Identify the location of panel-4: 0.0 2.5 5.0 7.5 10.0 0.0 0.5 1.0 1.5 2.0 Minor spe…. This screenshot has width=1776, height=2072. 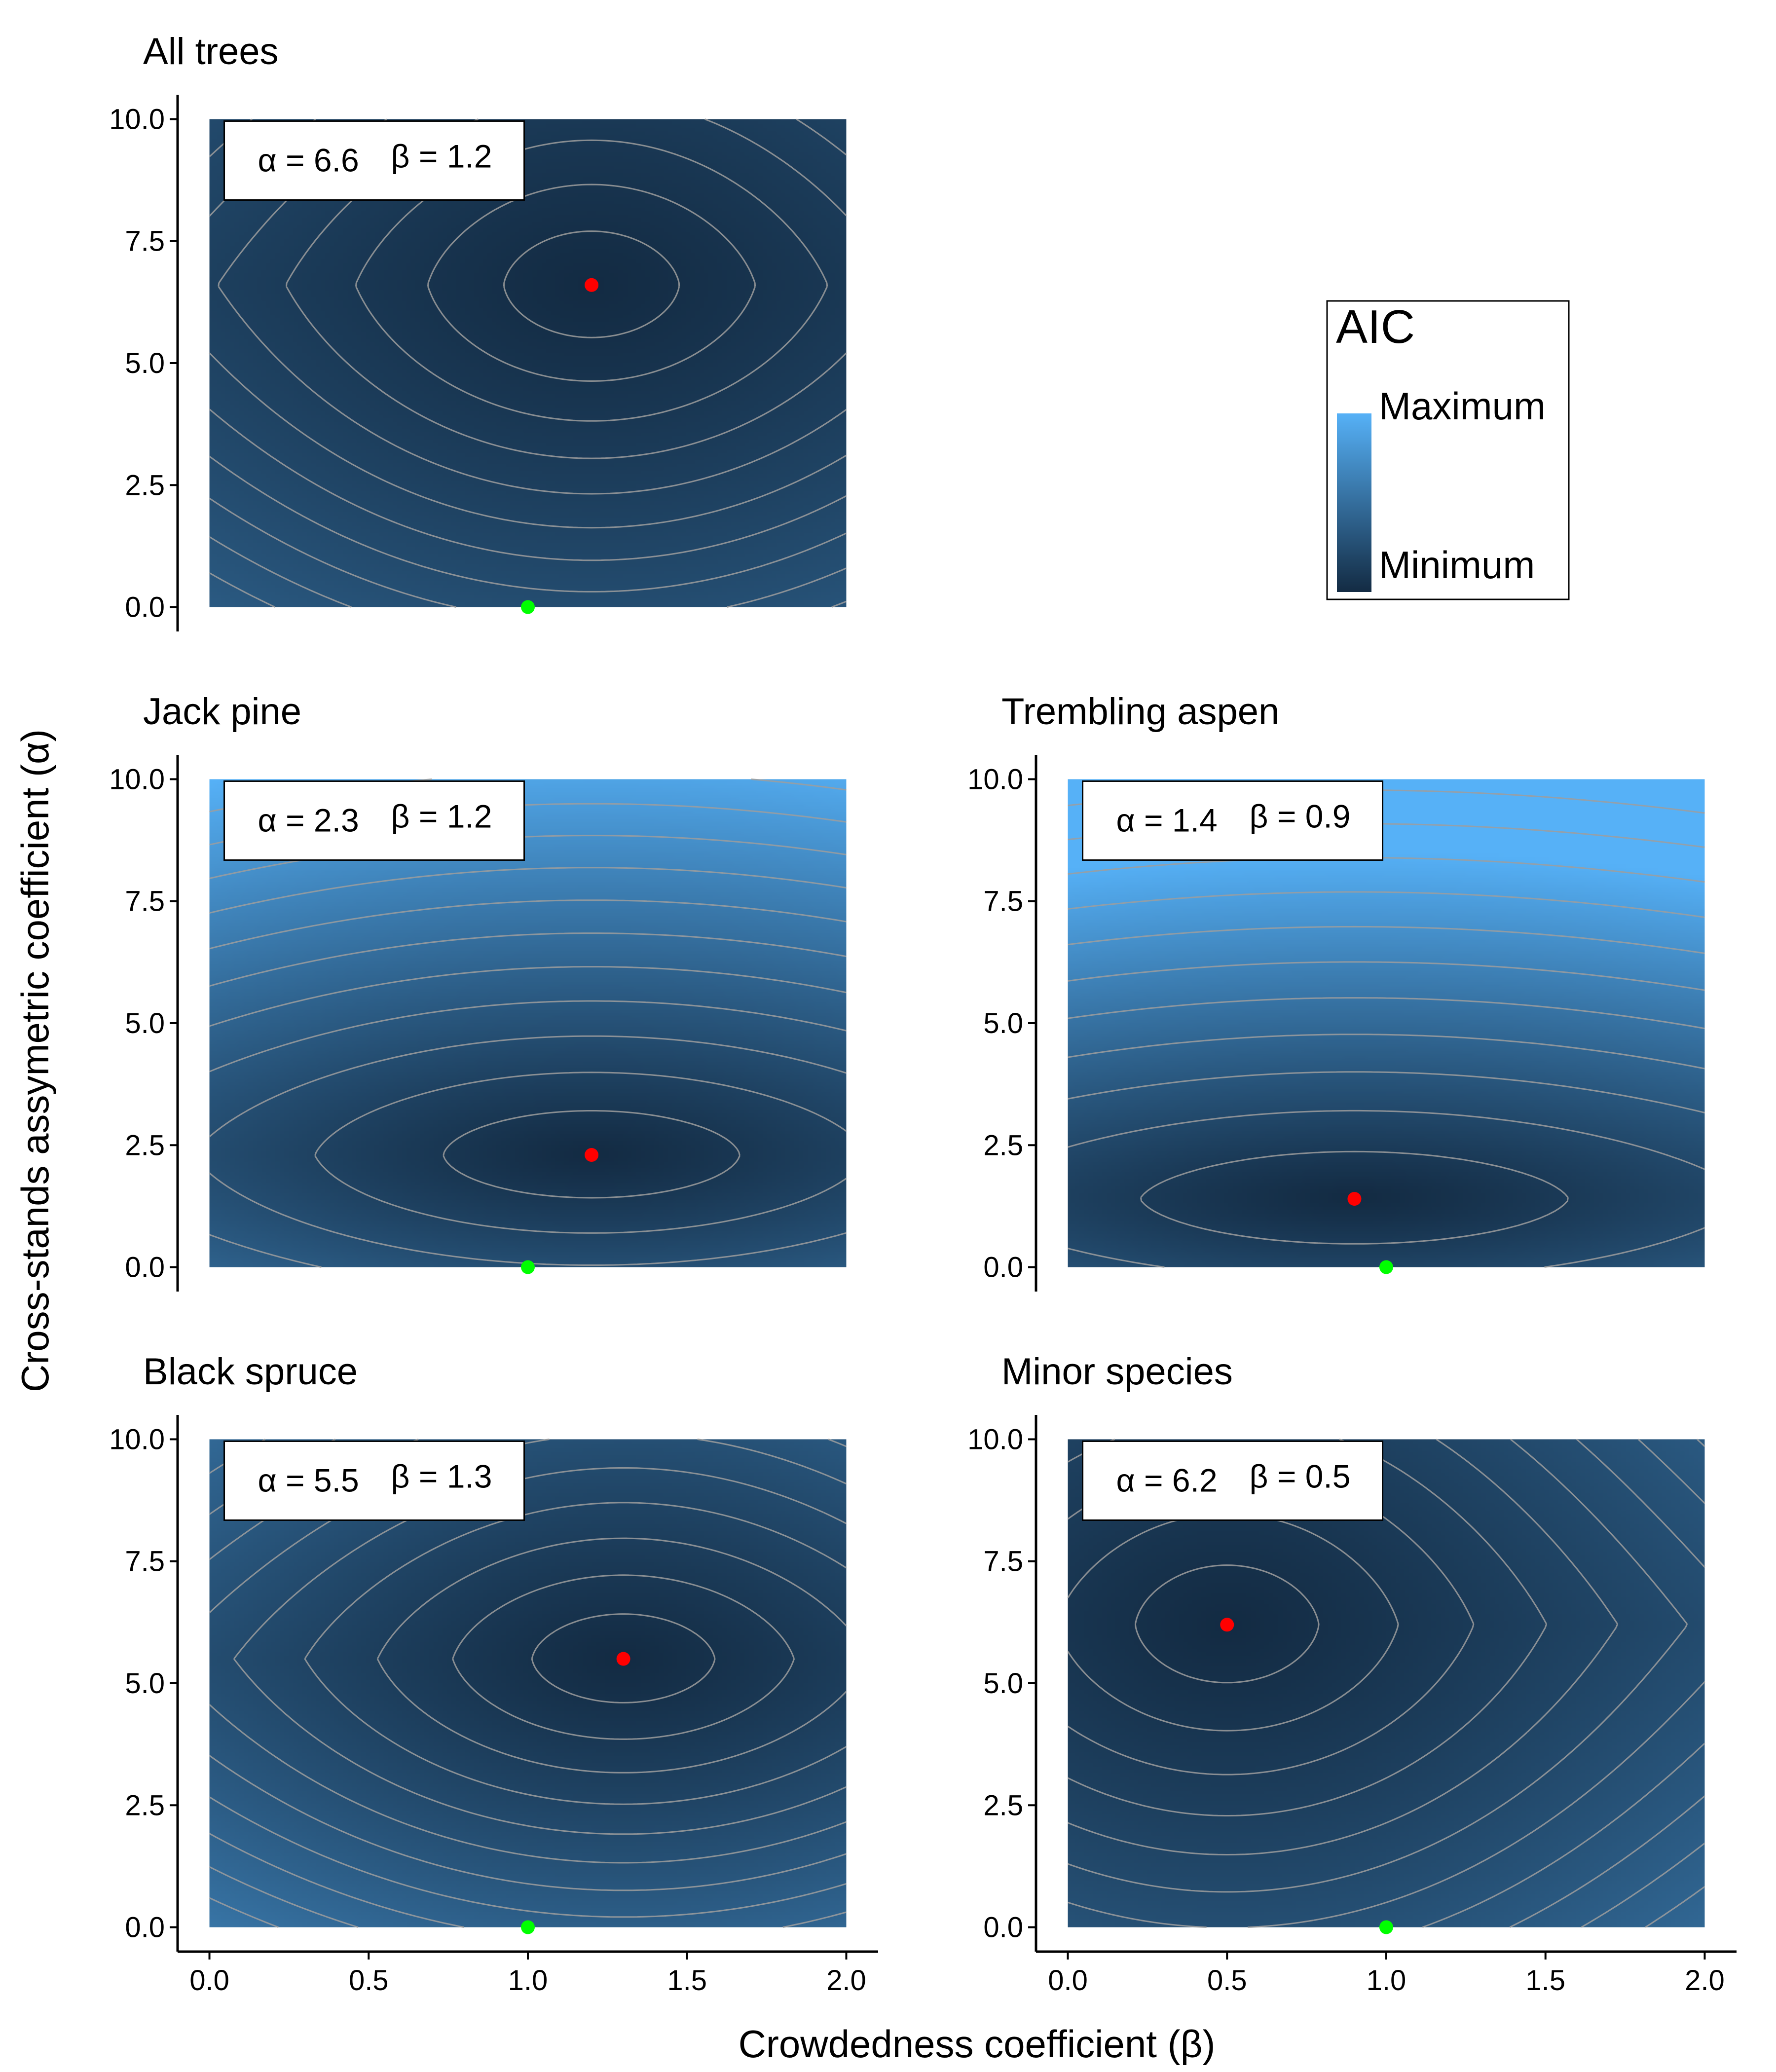
(1352, 1674).